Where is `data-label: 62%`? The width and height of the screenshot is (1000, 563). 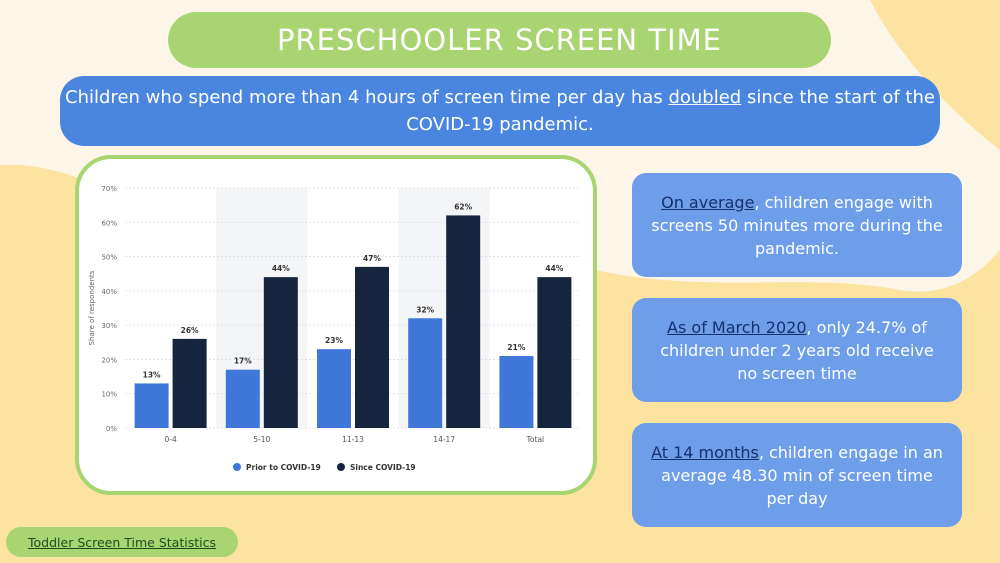 data-label: 62% is located at coordinates (463, 206).